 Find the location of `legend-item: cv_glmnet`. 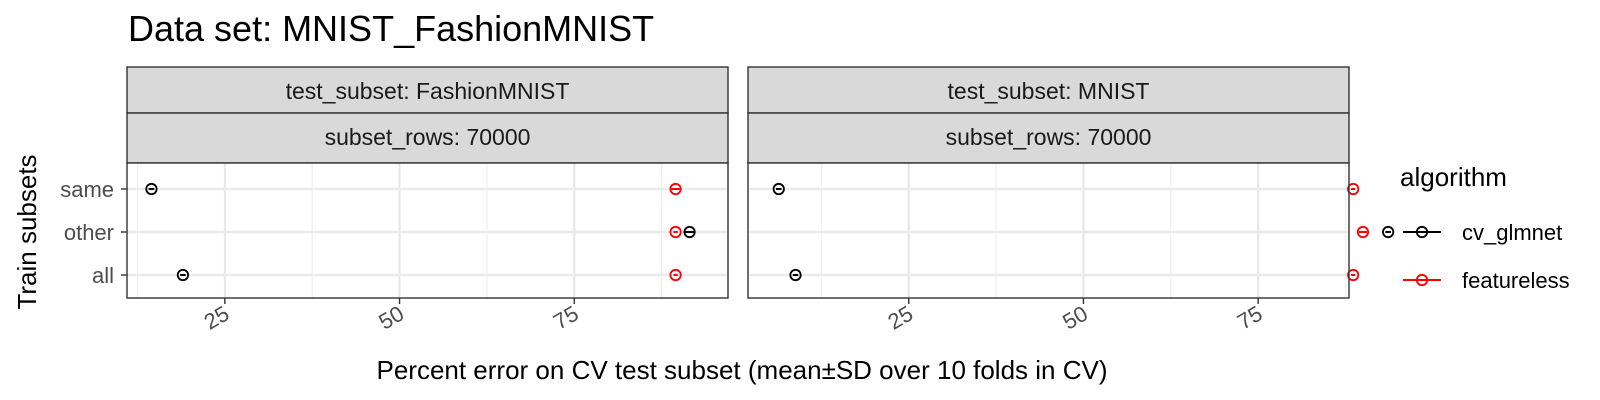

legend-item: cv_glmnet is located at coordinates (1482, 232).